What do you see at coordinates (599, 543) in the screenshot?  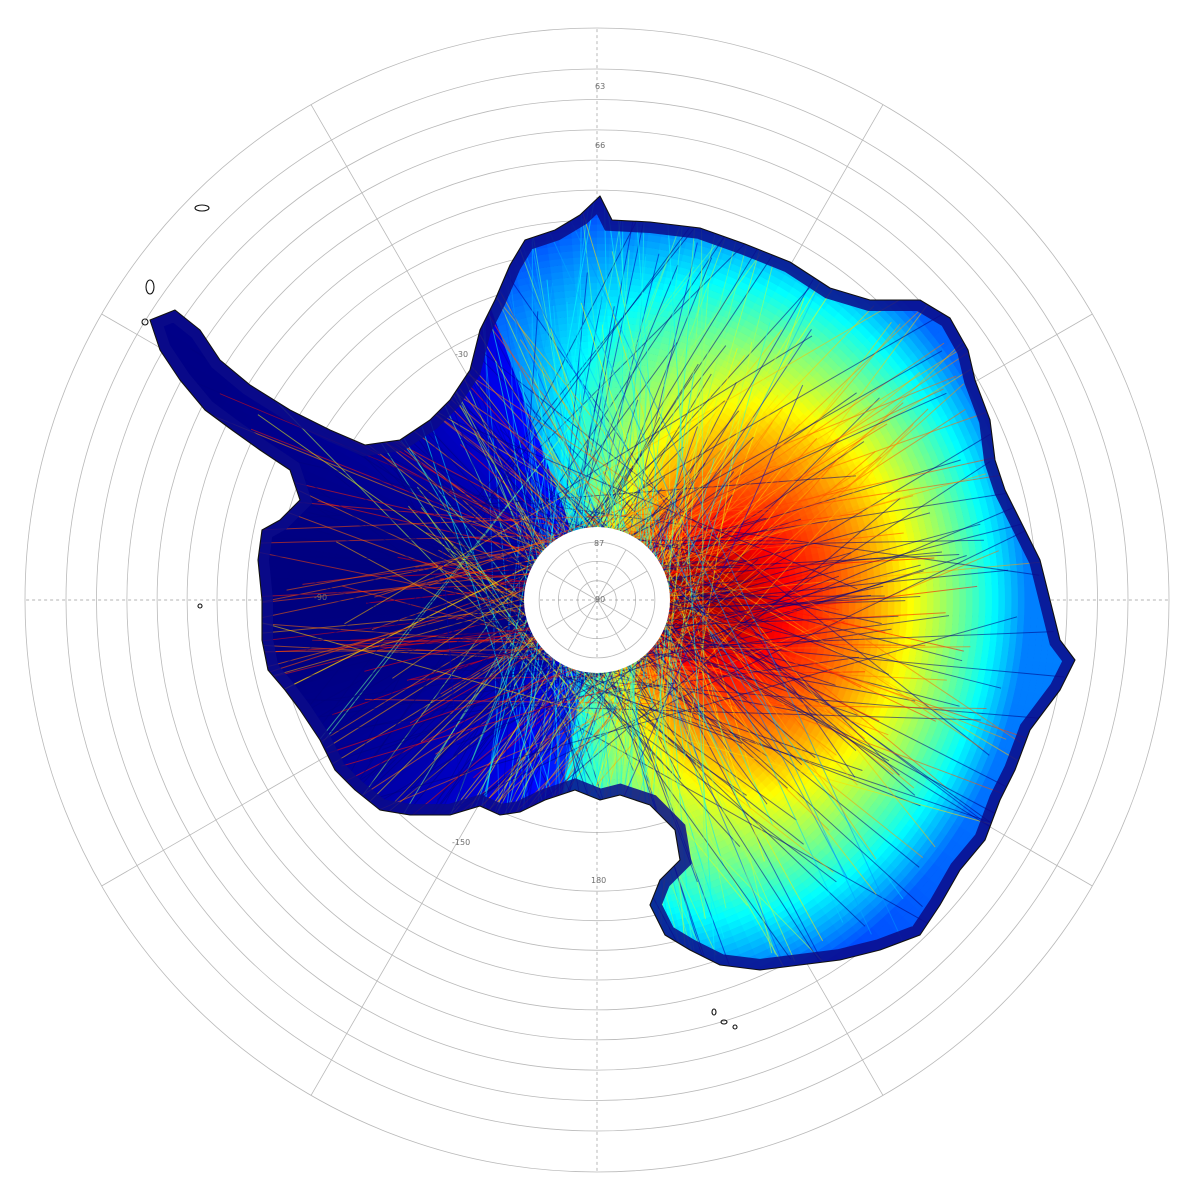 I see `lat-label-87: 87` at bounding box center [599, 543].